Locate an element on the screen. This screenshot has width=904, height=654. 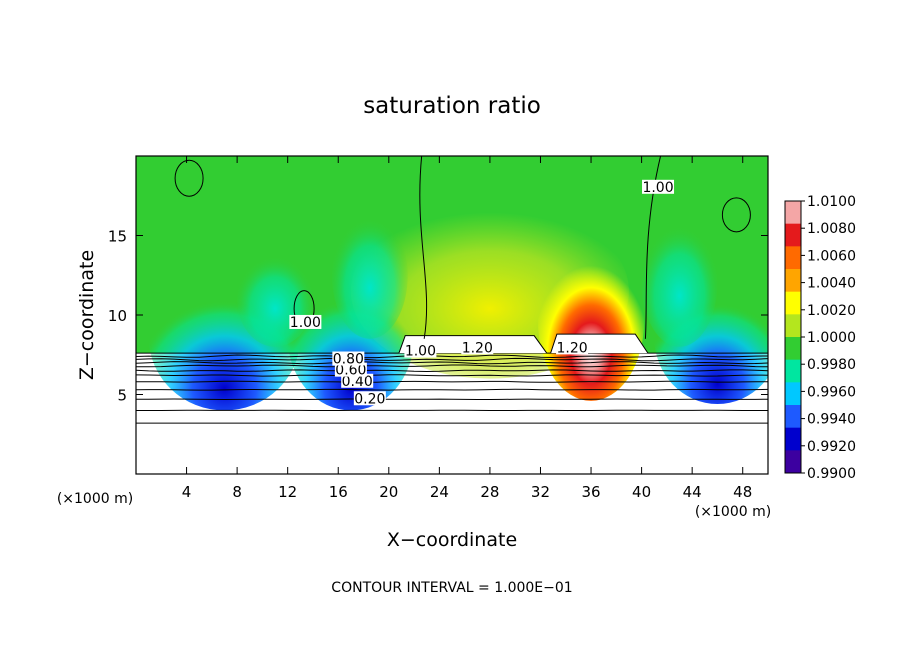
colorbar-label: 1.0060 is located at coordinates (831, 256).